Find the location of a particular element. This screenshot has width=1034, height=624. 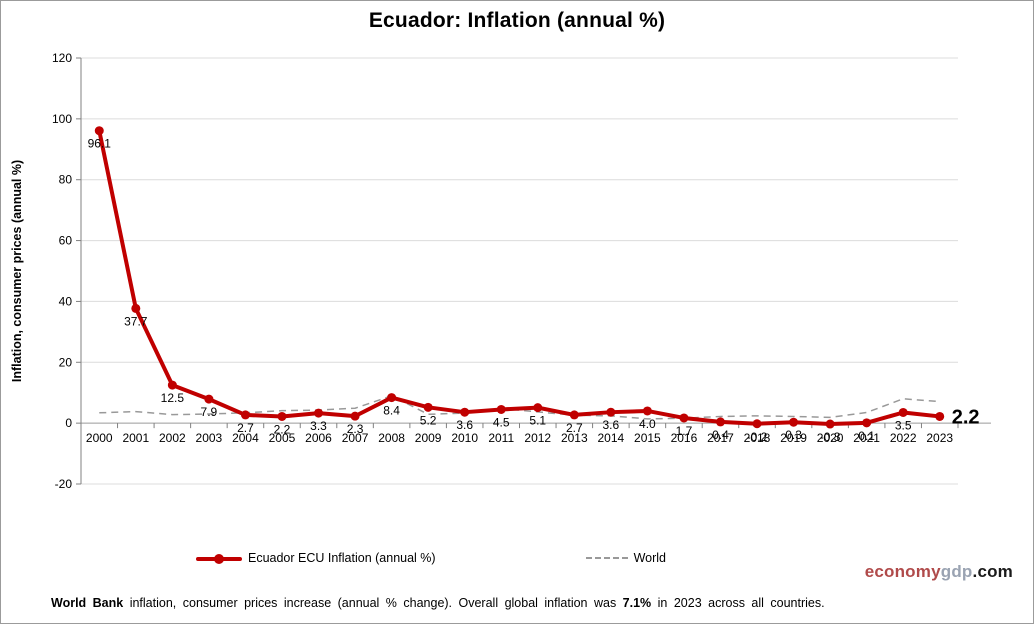

world-dash-swatch-icon is located at coordinates (606, 558).